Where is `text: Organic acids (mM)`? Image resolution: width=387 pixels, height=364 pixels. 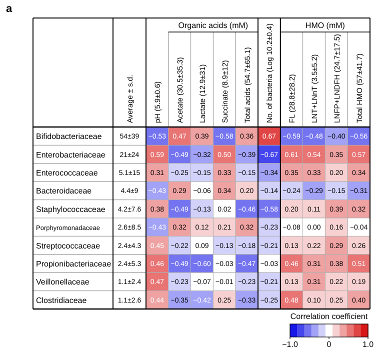
text: Organic acids (mM) is located at coordinates (213, 25).